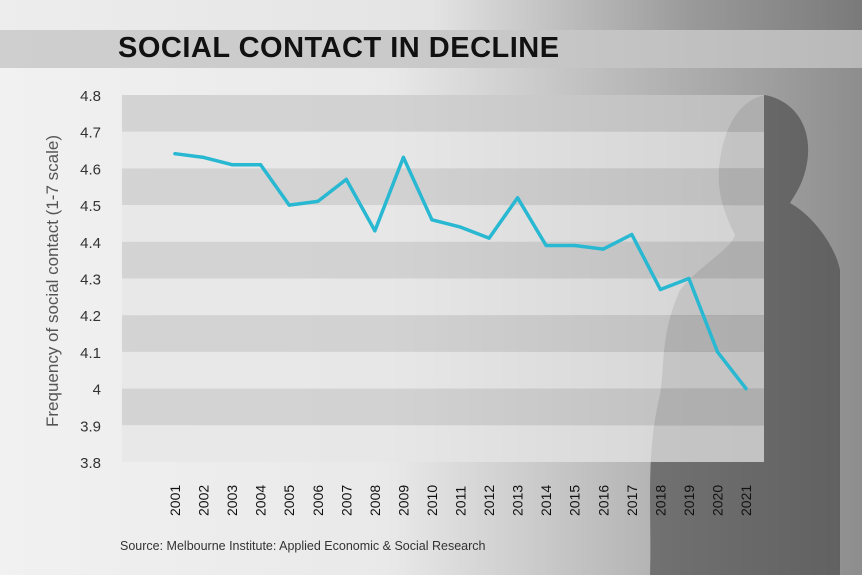 This screenshot has height=575, width=862. I want to click on title-band, so click(431, 49).